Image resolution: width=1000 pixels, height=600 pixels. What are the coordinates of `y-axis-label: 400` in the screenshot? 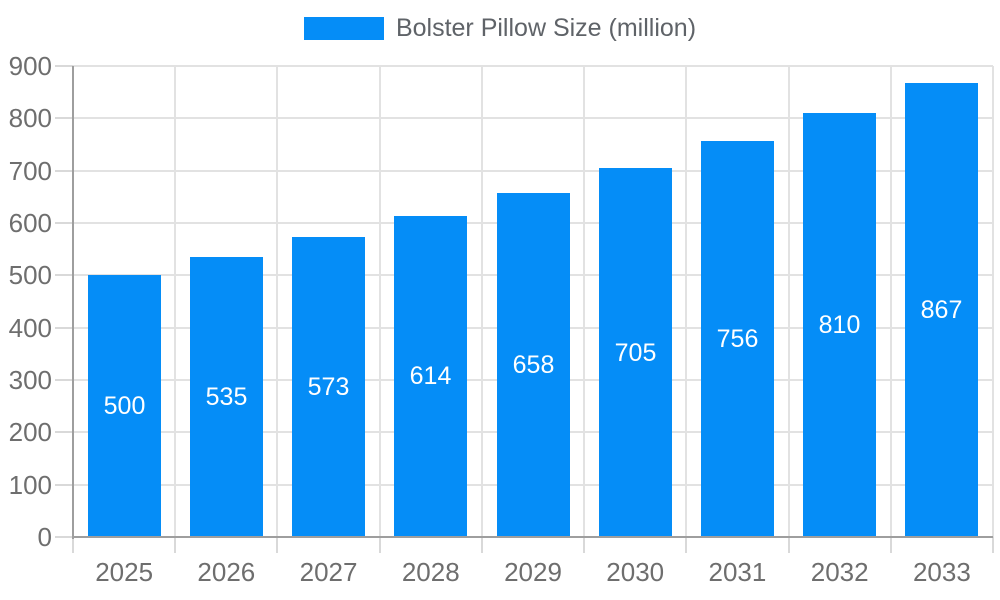 It's located at (30, 327).